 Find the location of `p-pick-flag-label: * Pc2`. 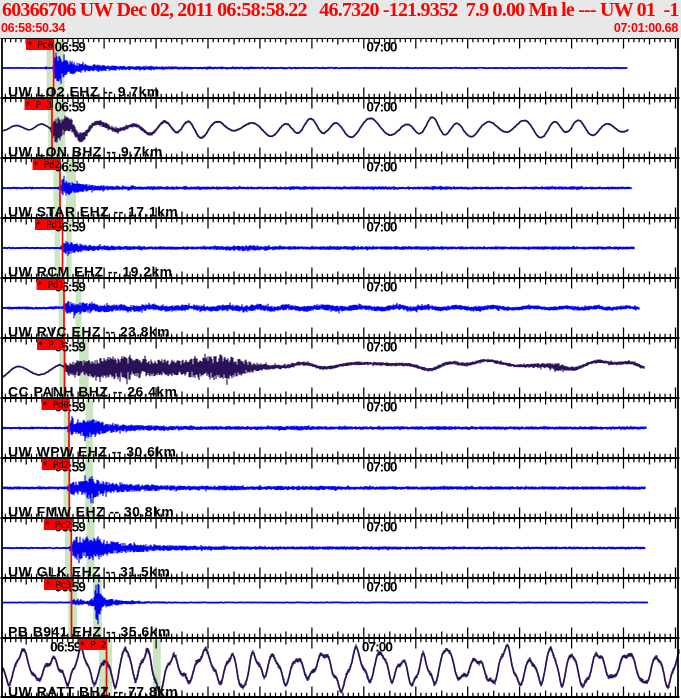

p-pick-flag-label: * Pc2 is located at coordinates (57, 525).